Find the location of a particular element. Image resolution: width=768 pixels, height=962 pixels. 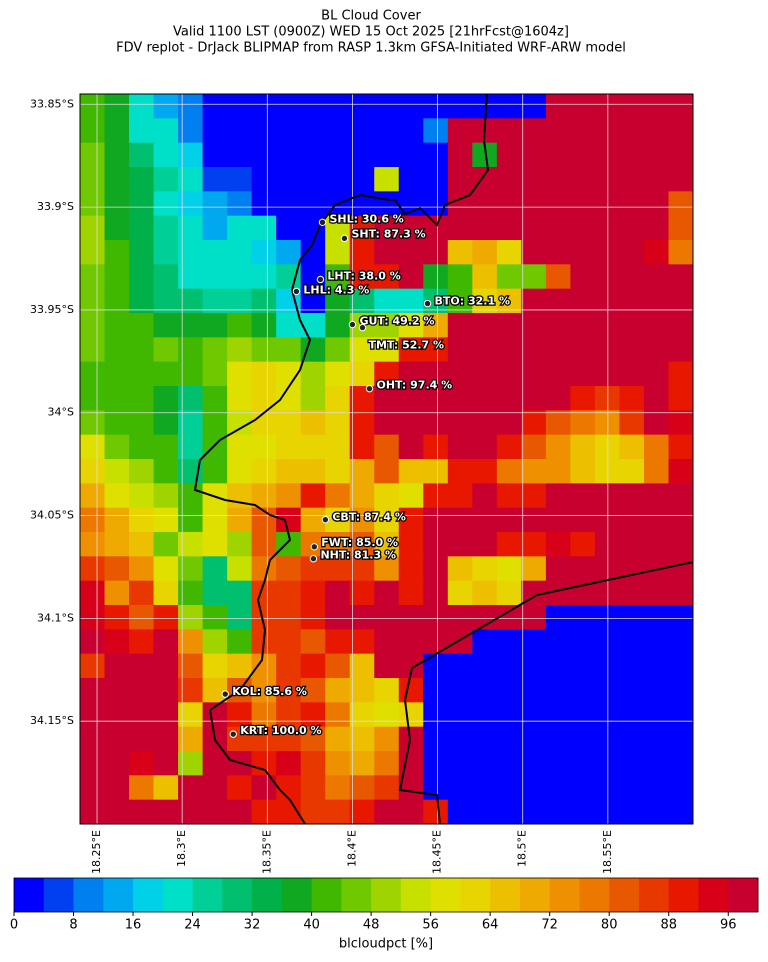

colorbar-tick-label: 40 is located at coordinates (311, 925).